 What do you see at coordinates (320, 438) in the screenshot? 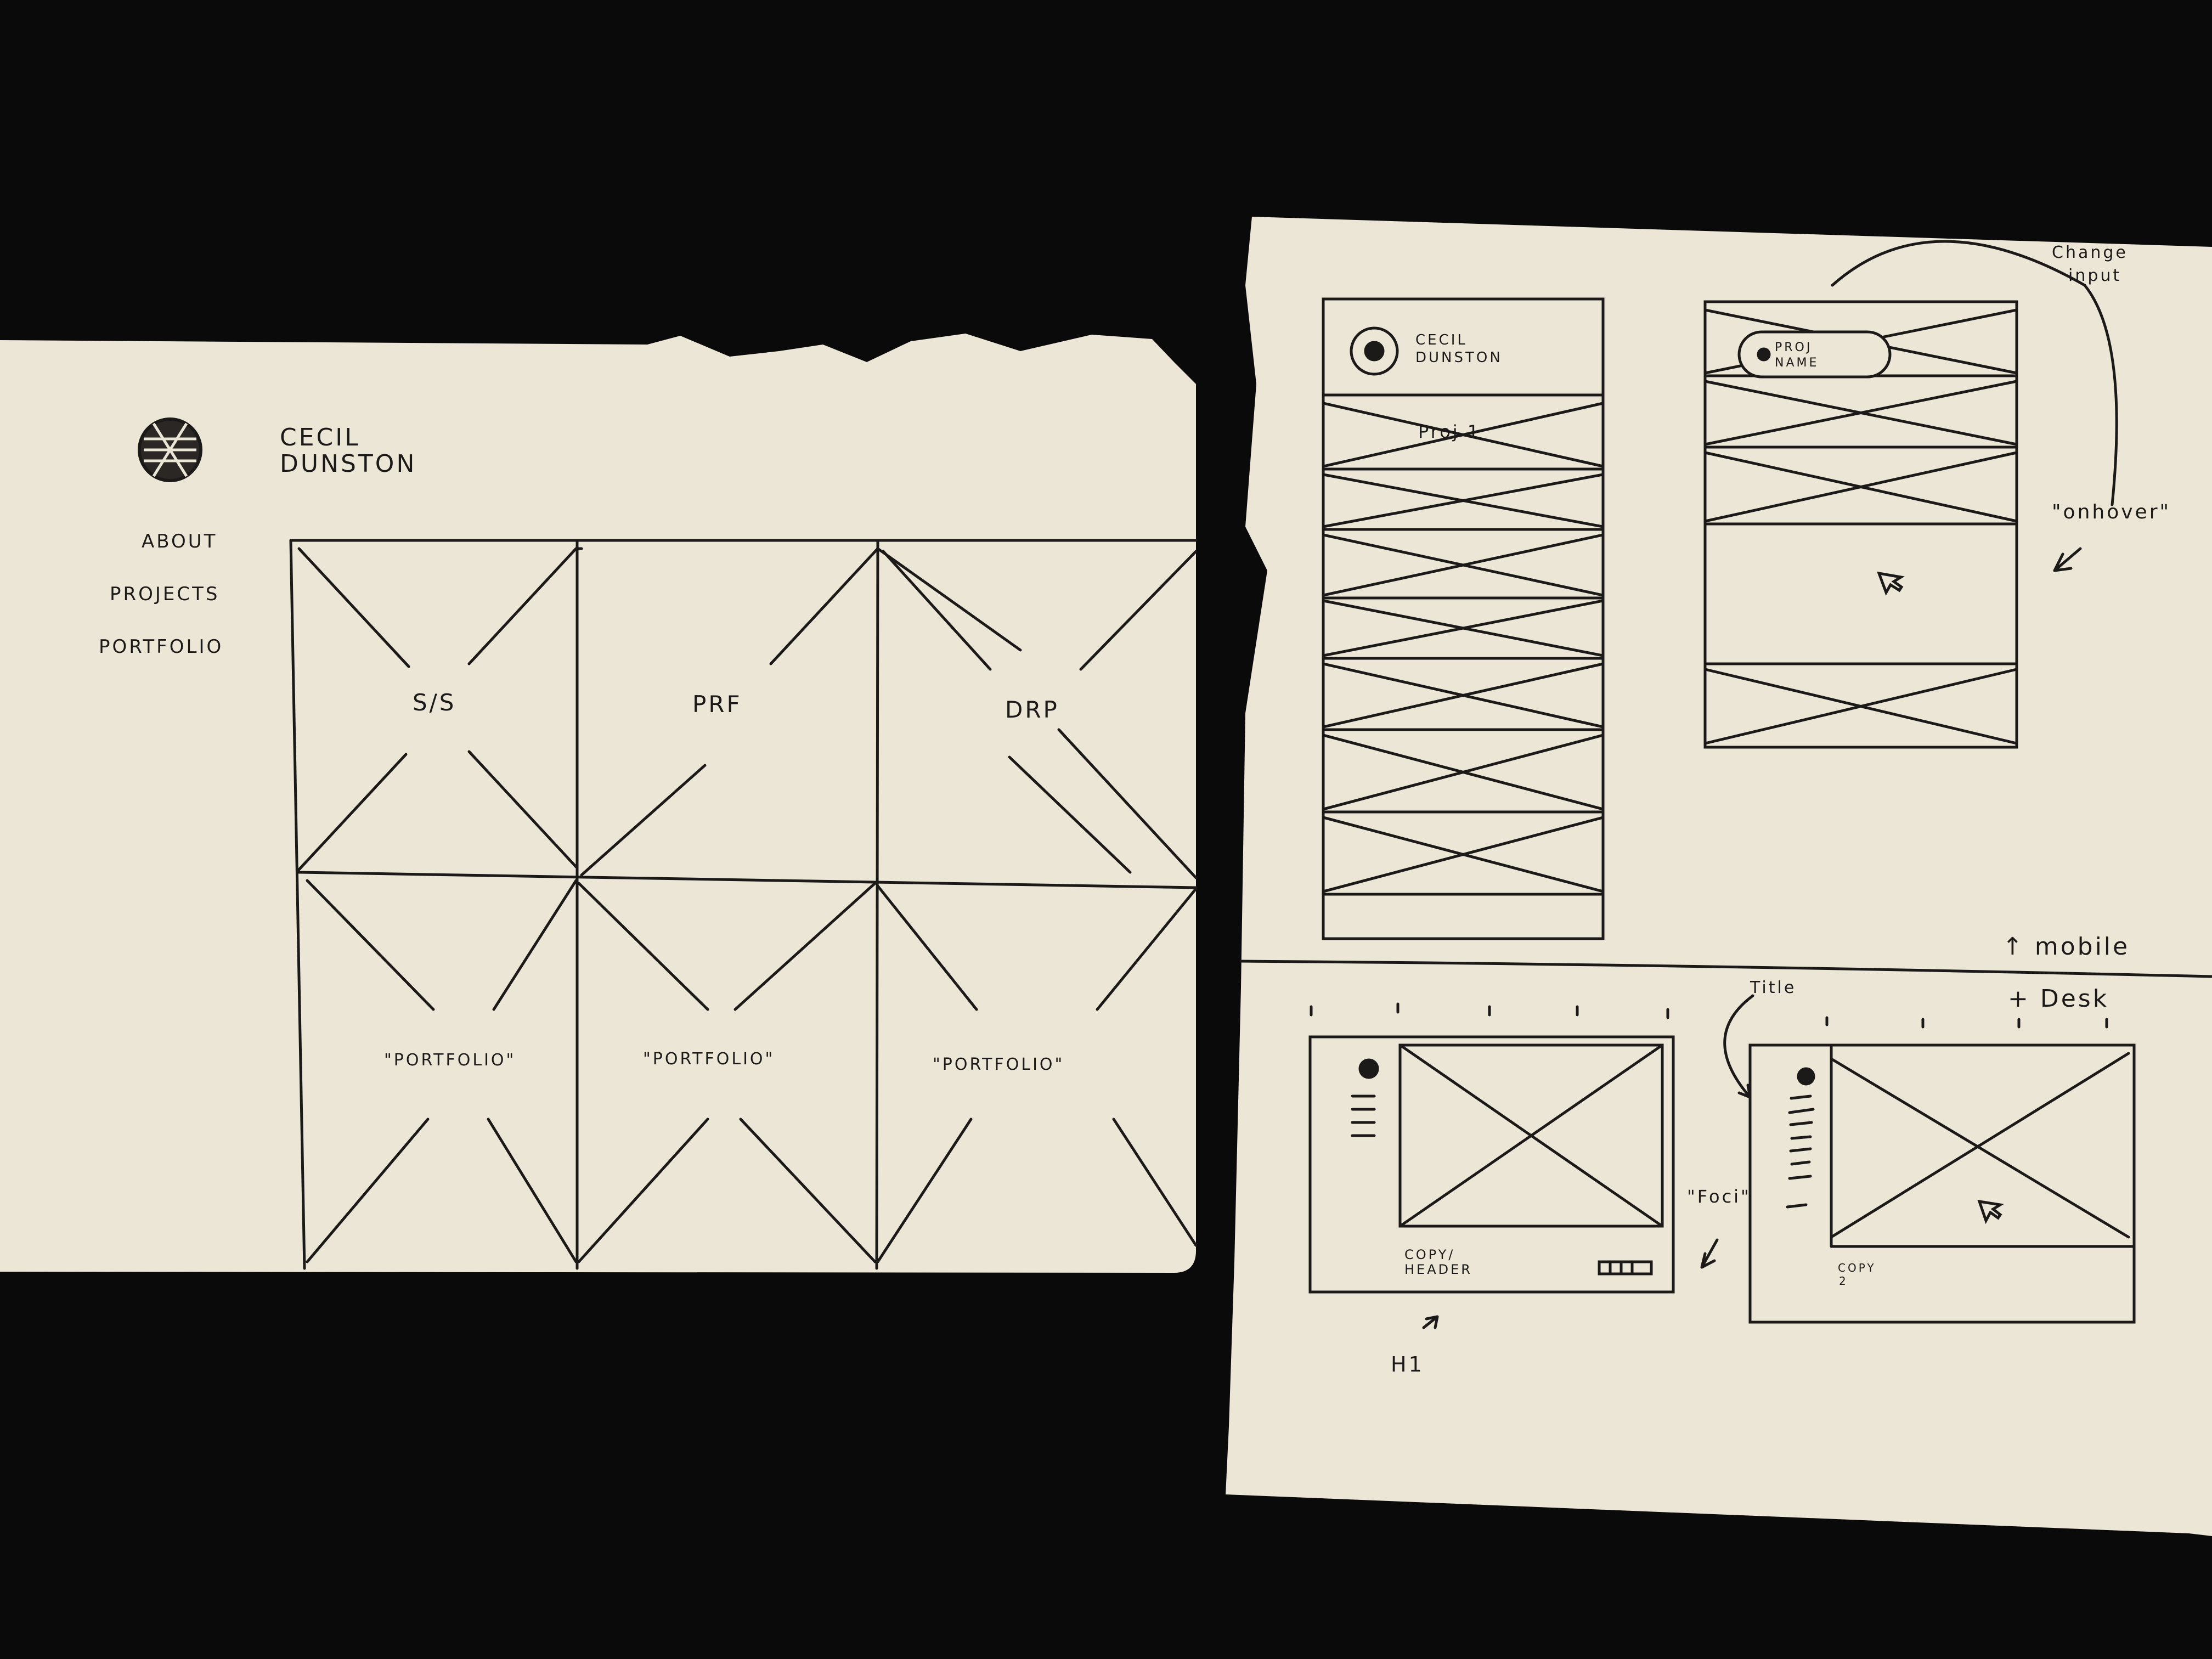
I see `brand-name-line1: CECIL` at bounding box center [320, 438].